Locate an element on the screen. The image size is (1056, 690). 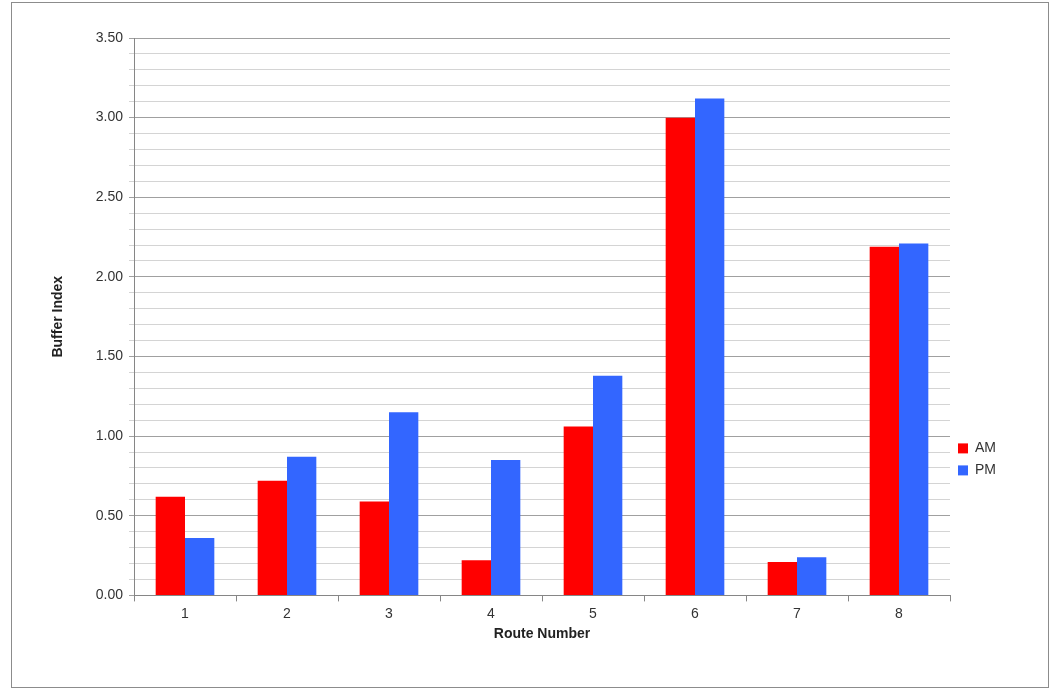
x-tick-label: 6 is located at coordinates (695, 612).